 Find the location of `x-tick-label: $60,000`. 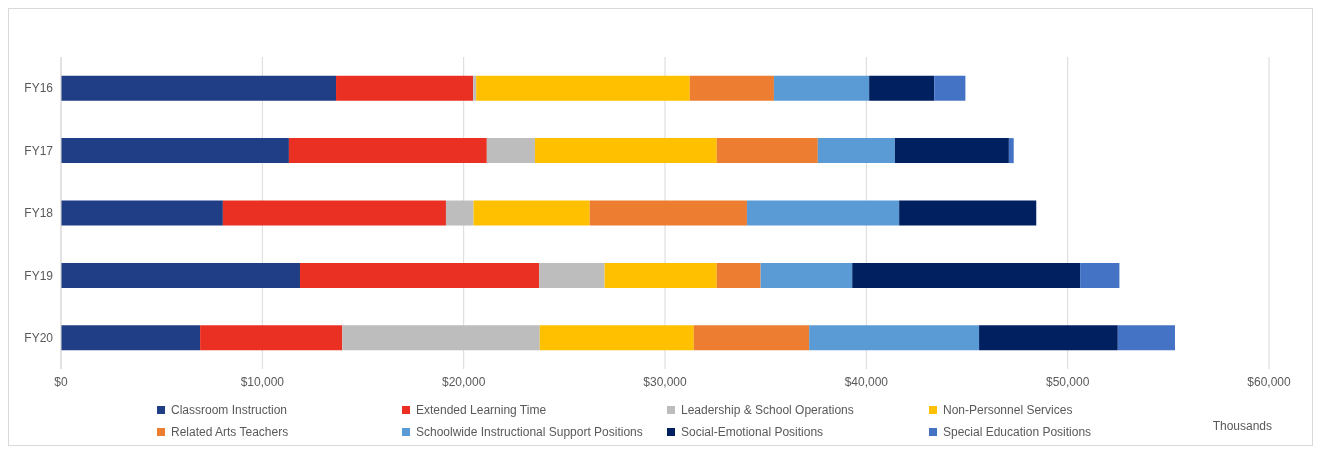

x-tick-label: $60,000 is located at coordinates (1269, 381).